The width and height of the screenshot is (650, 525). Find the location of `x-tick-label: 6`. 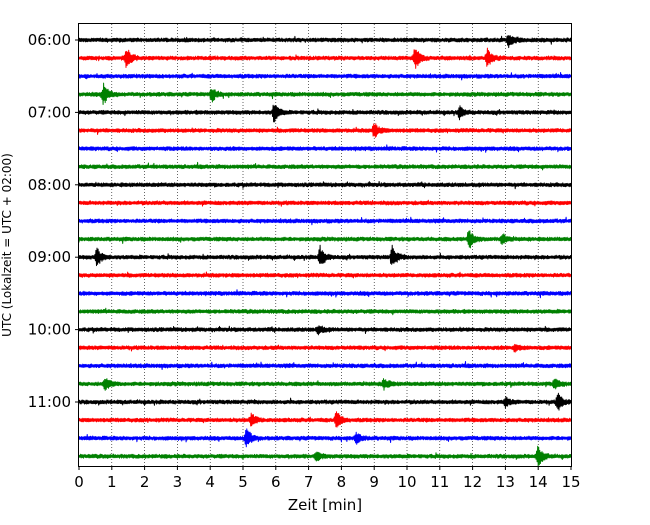

x-tick-label: 6 is located at coordinates (276, 482).